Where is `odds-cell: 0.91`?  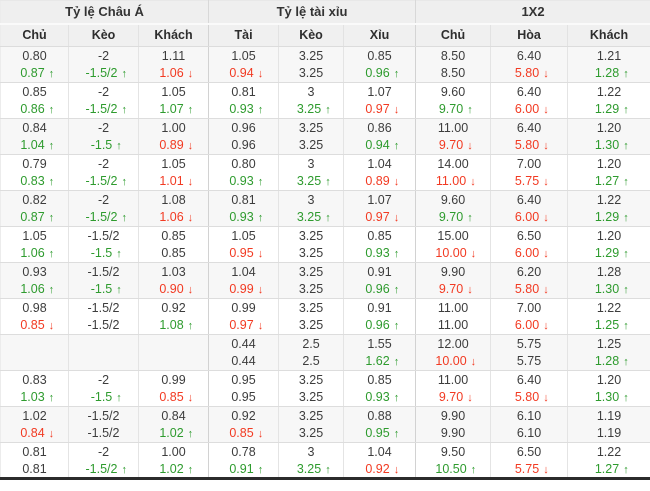
odds-cell: 0.91 is located at coordinates (379, 307).